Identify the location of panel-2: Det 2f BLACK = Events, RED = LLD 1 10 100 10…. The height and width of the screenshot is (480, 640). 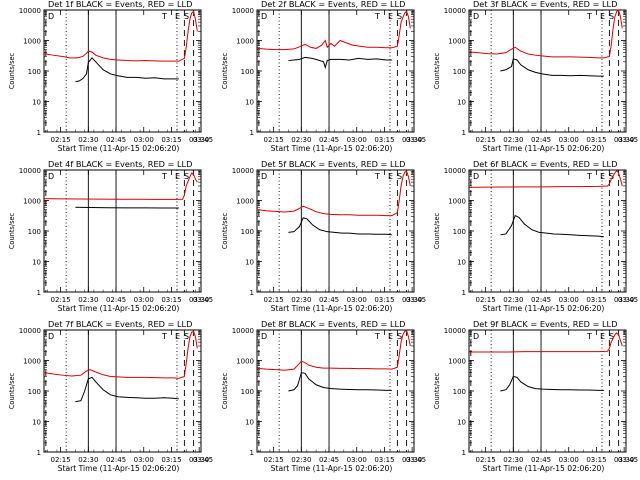
(323, 76).